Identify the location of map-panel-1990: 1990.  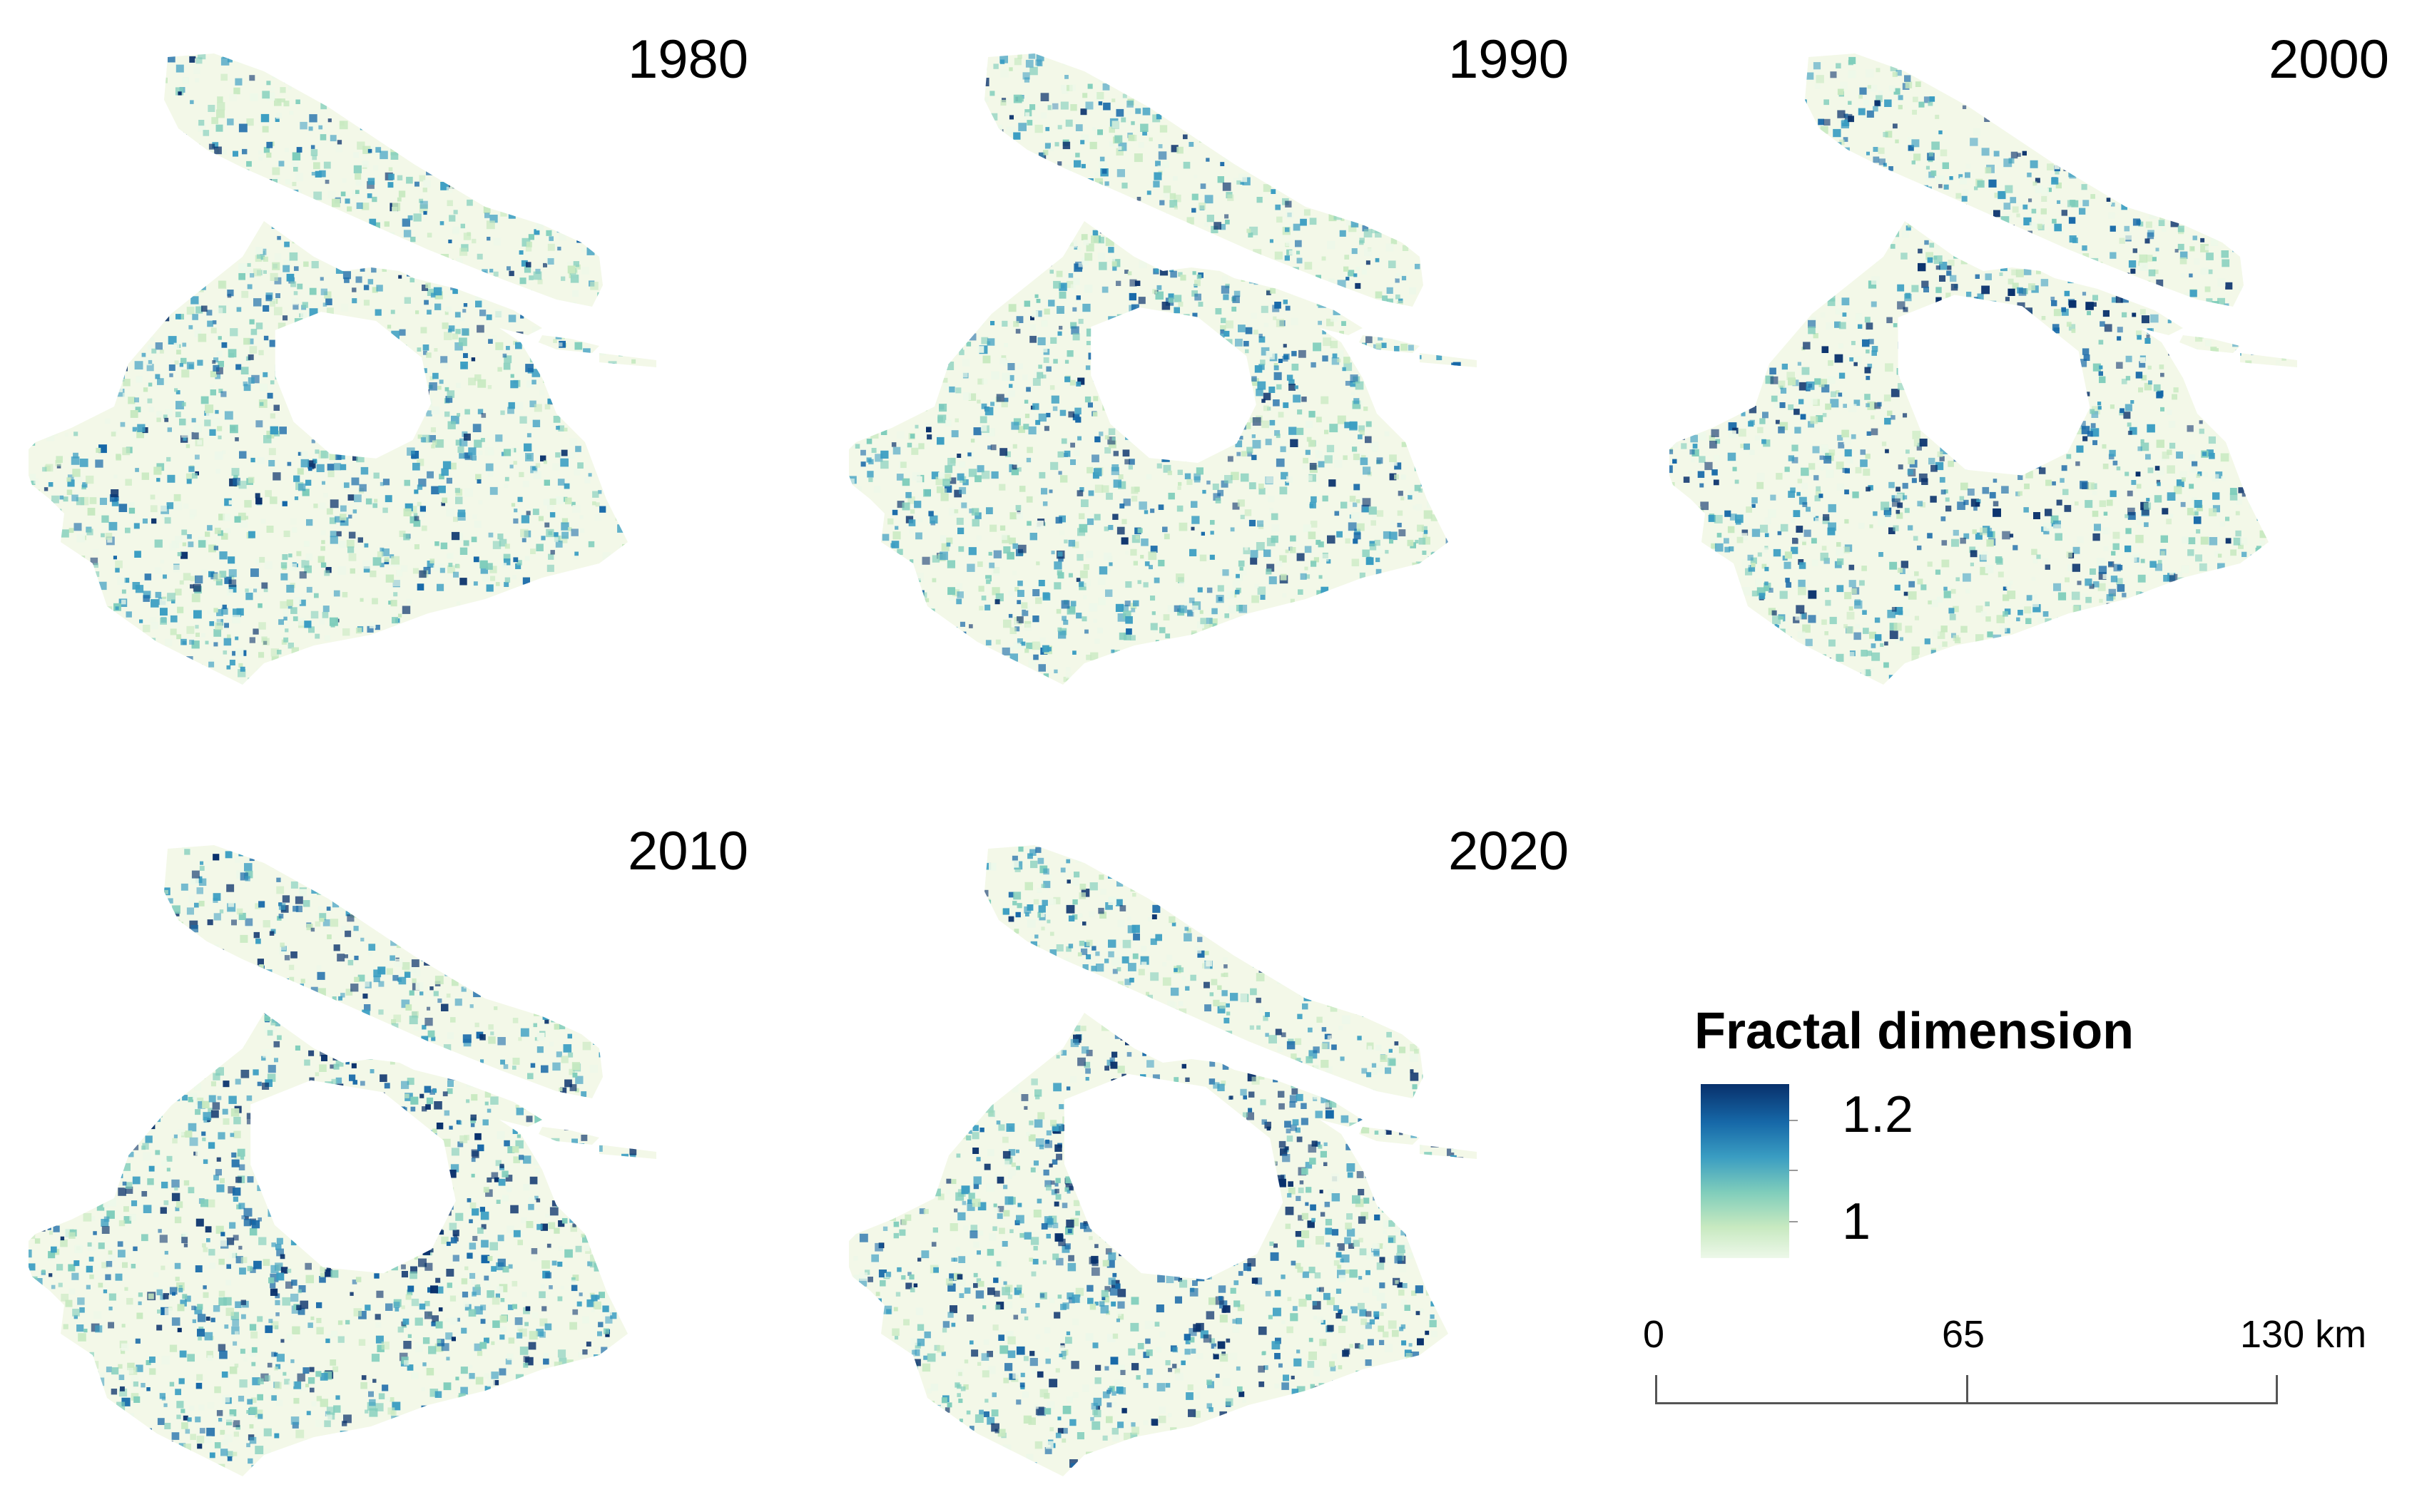
(1209, 374).